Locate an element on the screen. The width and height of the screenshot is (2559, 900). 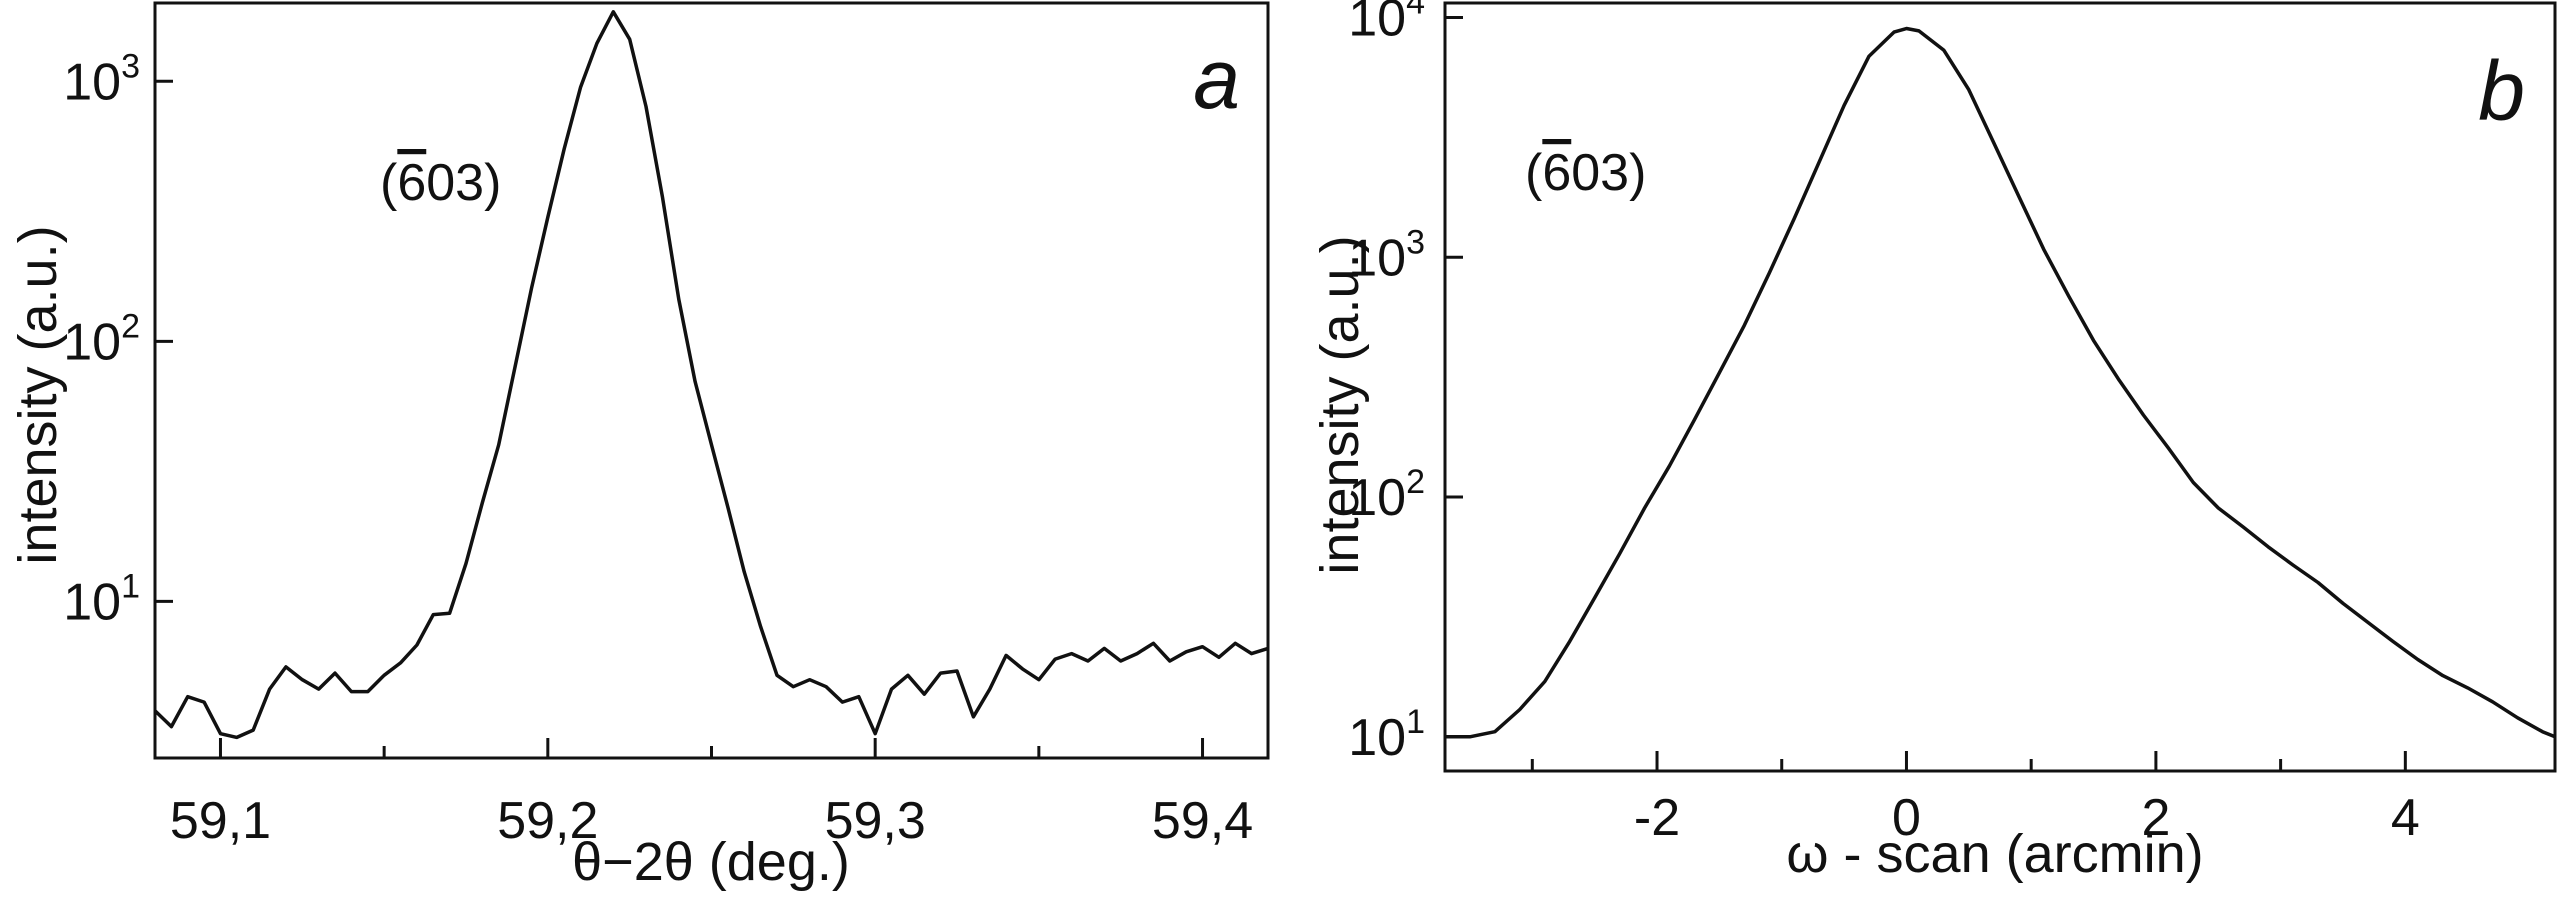
x-tick-label: 59,3 is located at coordinates (875, 821).